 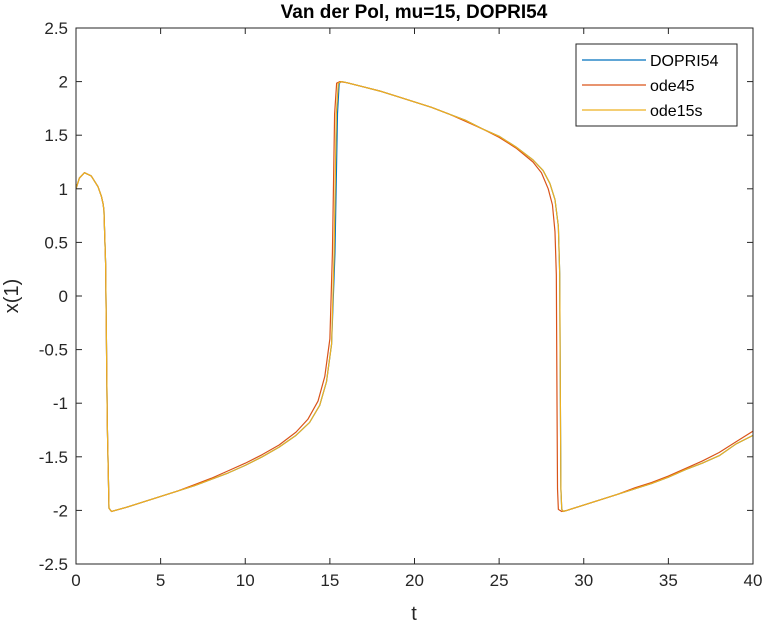 I want to click on x-tick-label: 15, so click(x=329, y=580).